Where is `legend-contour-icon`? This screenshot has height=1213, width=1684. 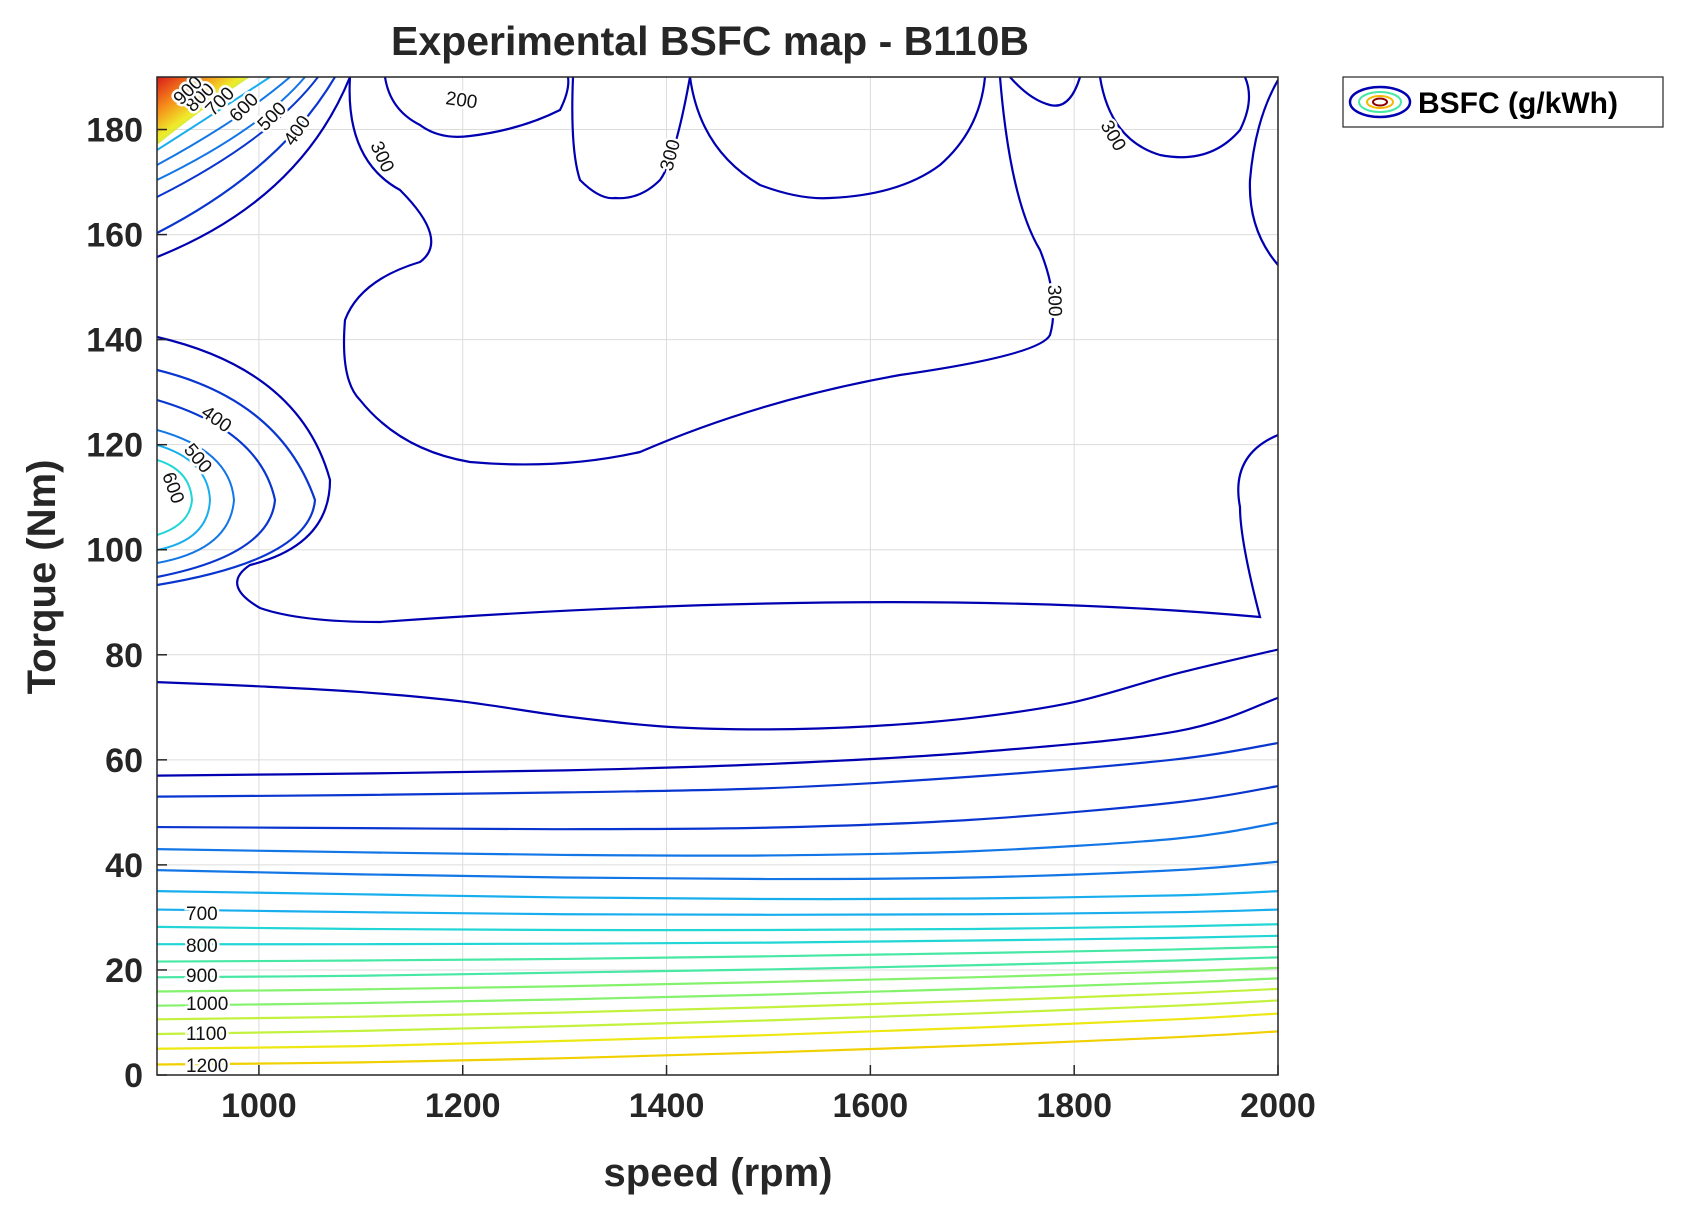 legend-contour-icon is located at coordinates (1380, 102).